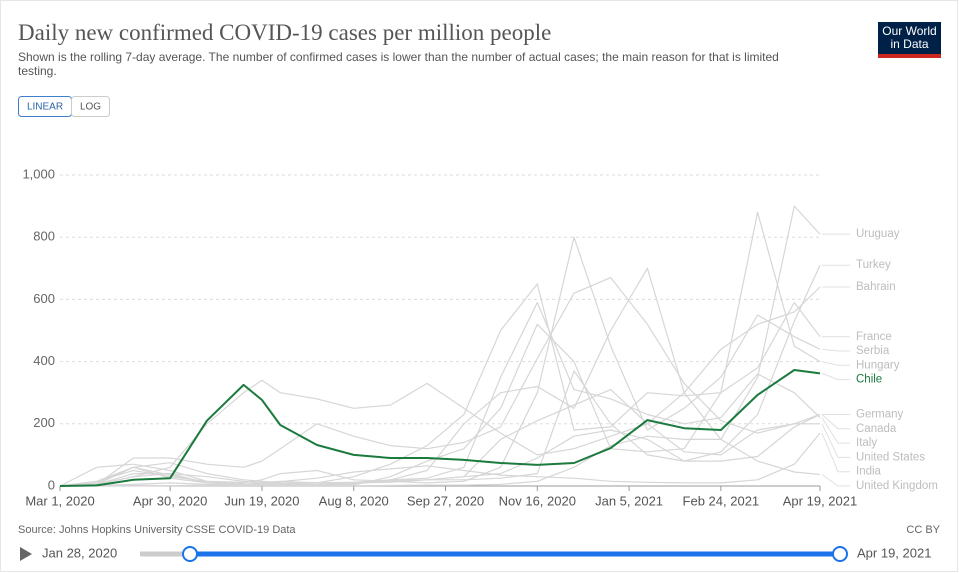 The image size is (959, 573). Describe the element at coordinates (909, 31) in the screenshot. I see `logo-text: Our World` at that location.